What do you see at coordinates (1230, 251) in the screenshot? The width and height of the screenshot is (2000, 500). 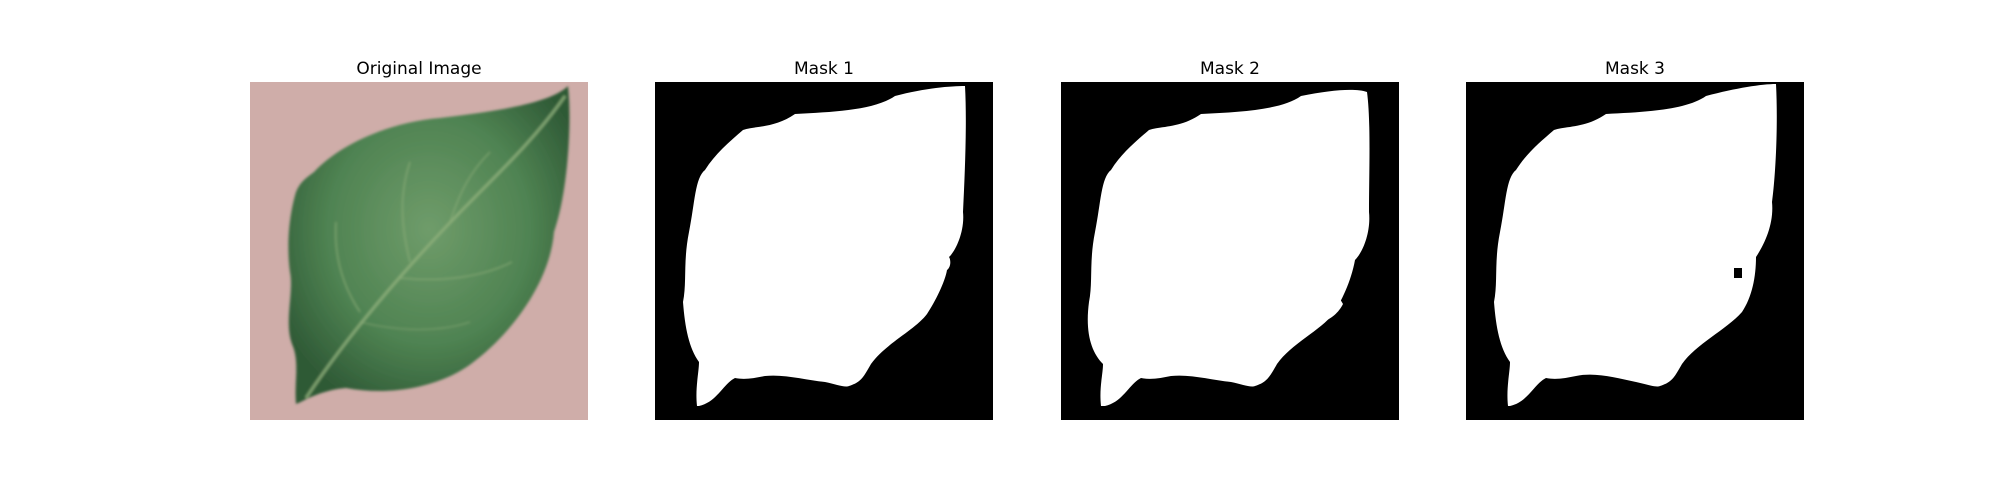 I see `mask-2-image` at bounding box center [1230, 251].